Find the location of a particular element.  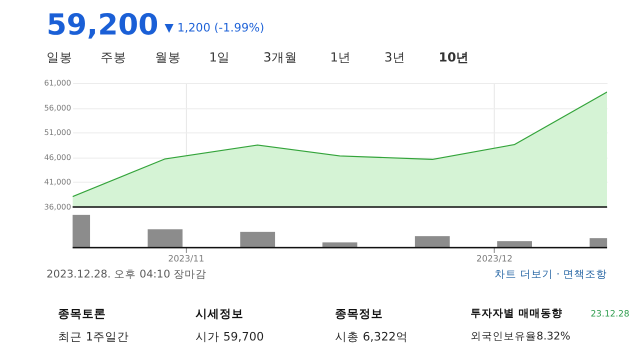

text: 외국인보유율8.32% is located at coordinates (520, 336).